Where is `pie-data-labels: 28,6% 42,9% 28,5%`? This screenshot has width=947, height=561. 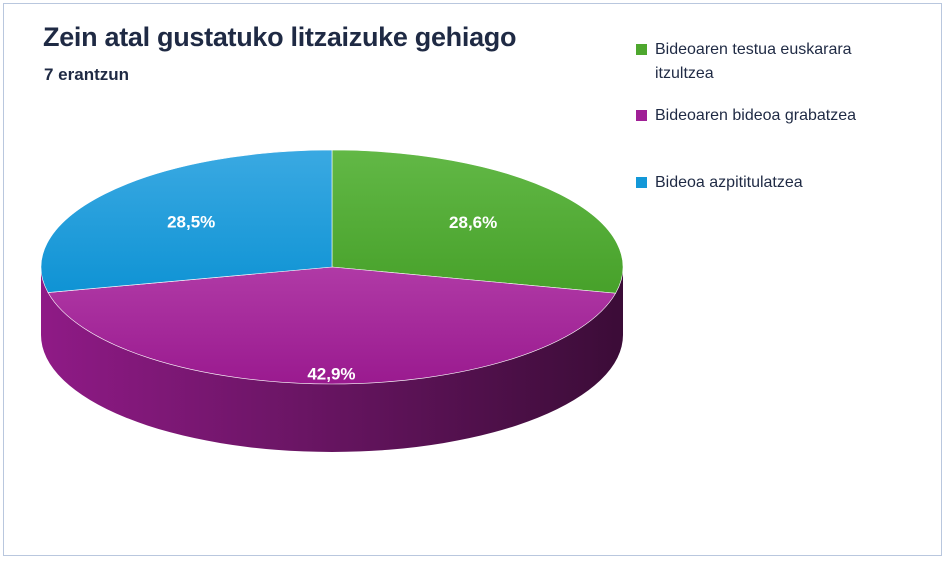
pie-data-labels: 28,6% 42,9% 28,5% is located at coordinates (332, 298).